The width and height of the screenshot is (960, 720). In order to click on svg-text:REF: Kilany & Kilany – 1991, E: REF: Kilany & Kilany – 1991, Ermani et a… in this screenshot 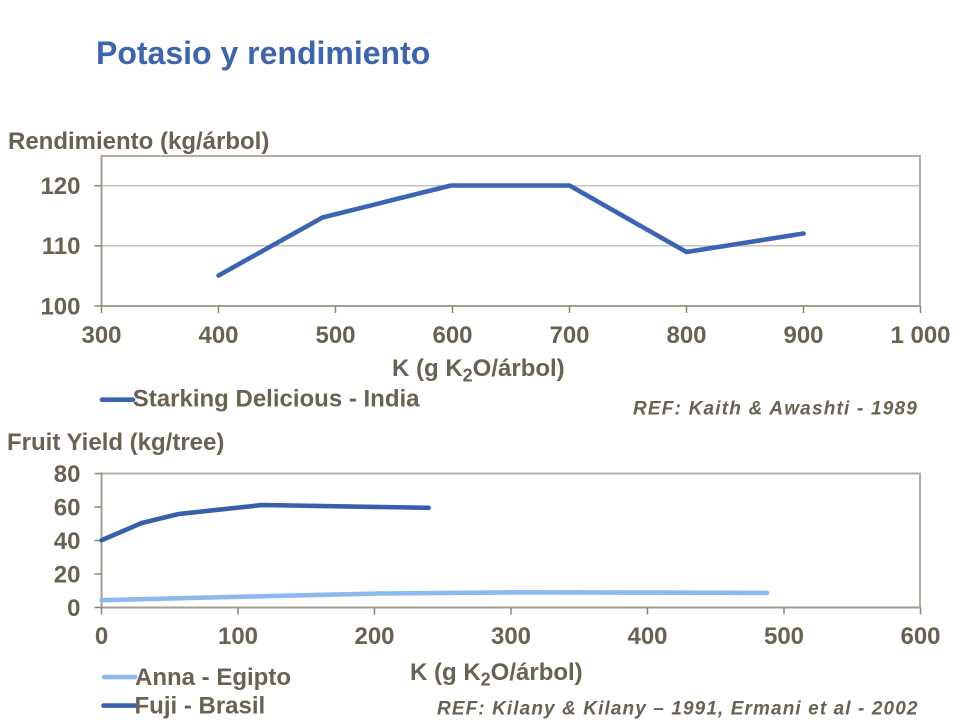, I will do `click(678, 709)`.